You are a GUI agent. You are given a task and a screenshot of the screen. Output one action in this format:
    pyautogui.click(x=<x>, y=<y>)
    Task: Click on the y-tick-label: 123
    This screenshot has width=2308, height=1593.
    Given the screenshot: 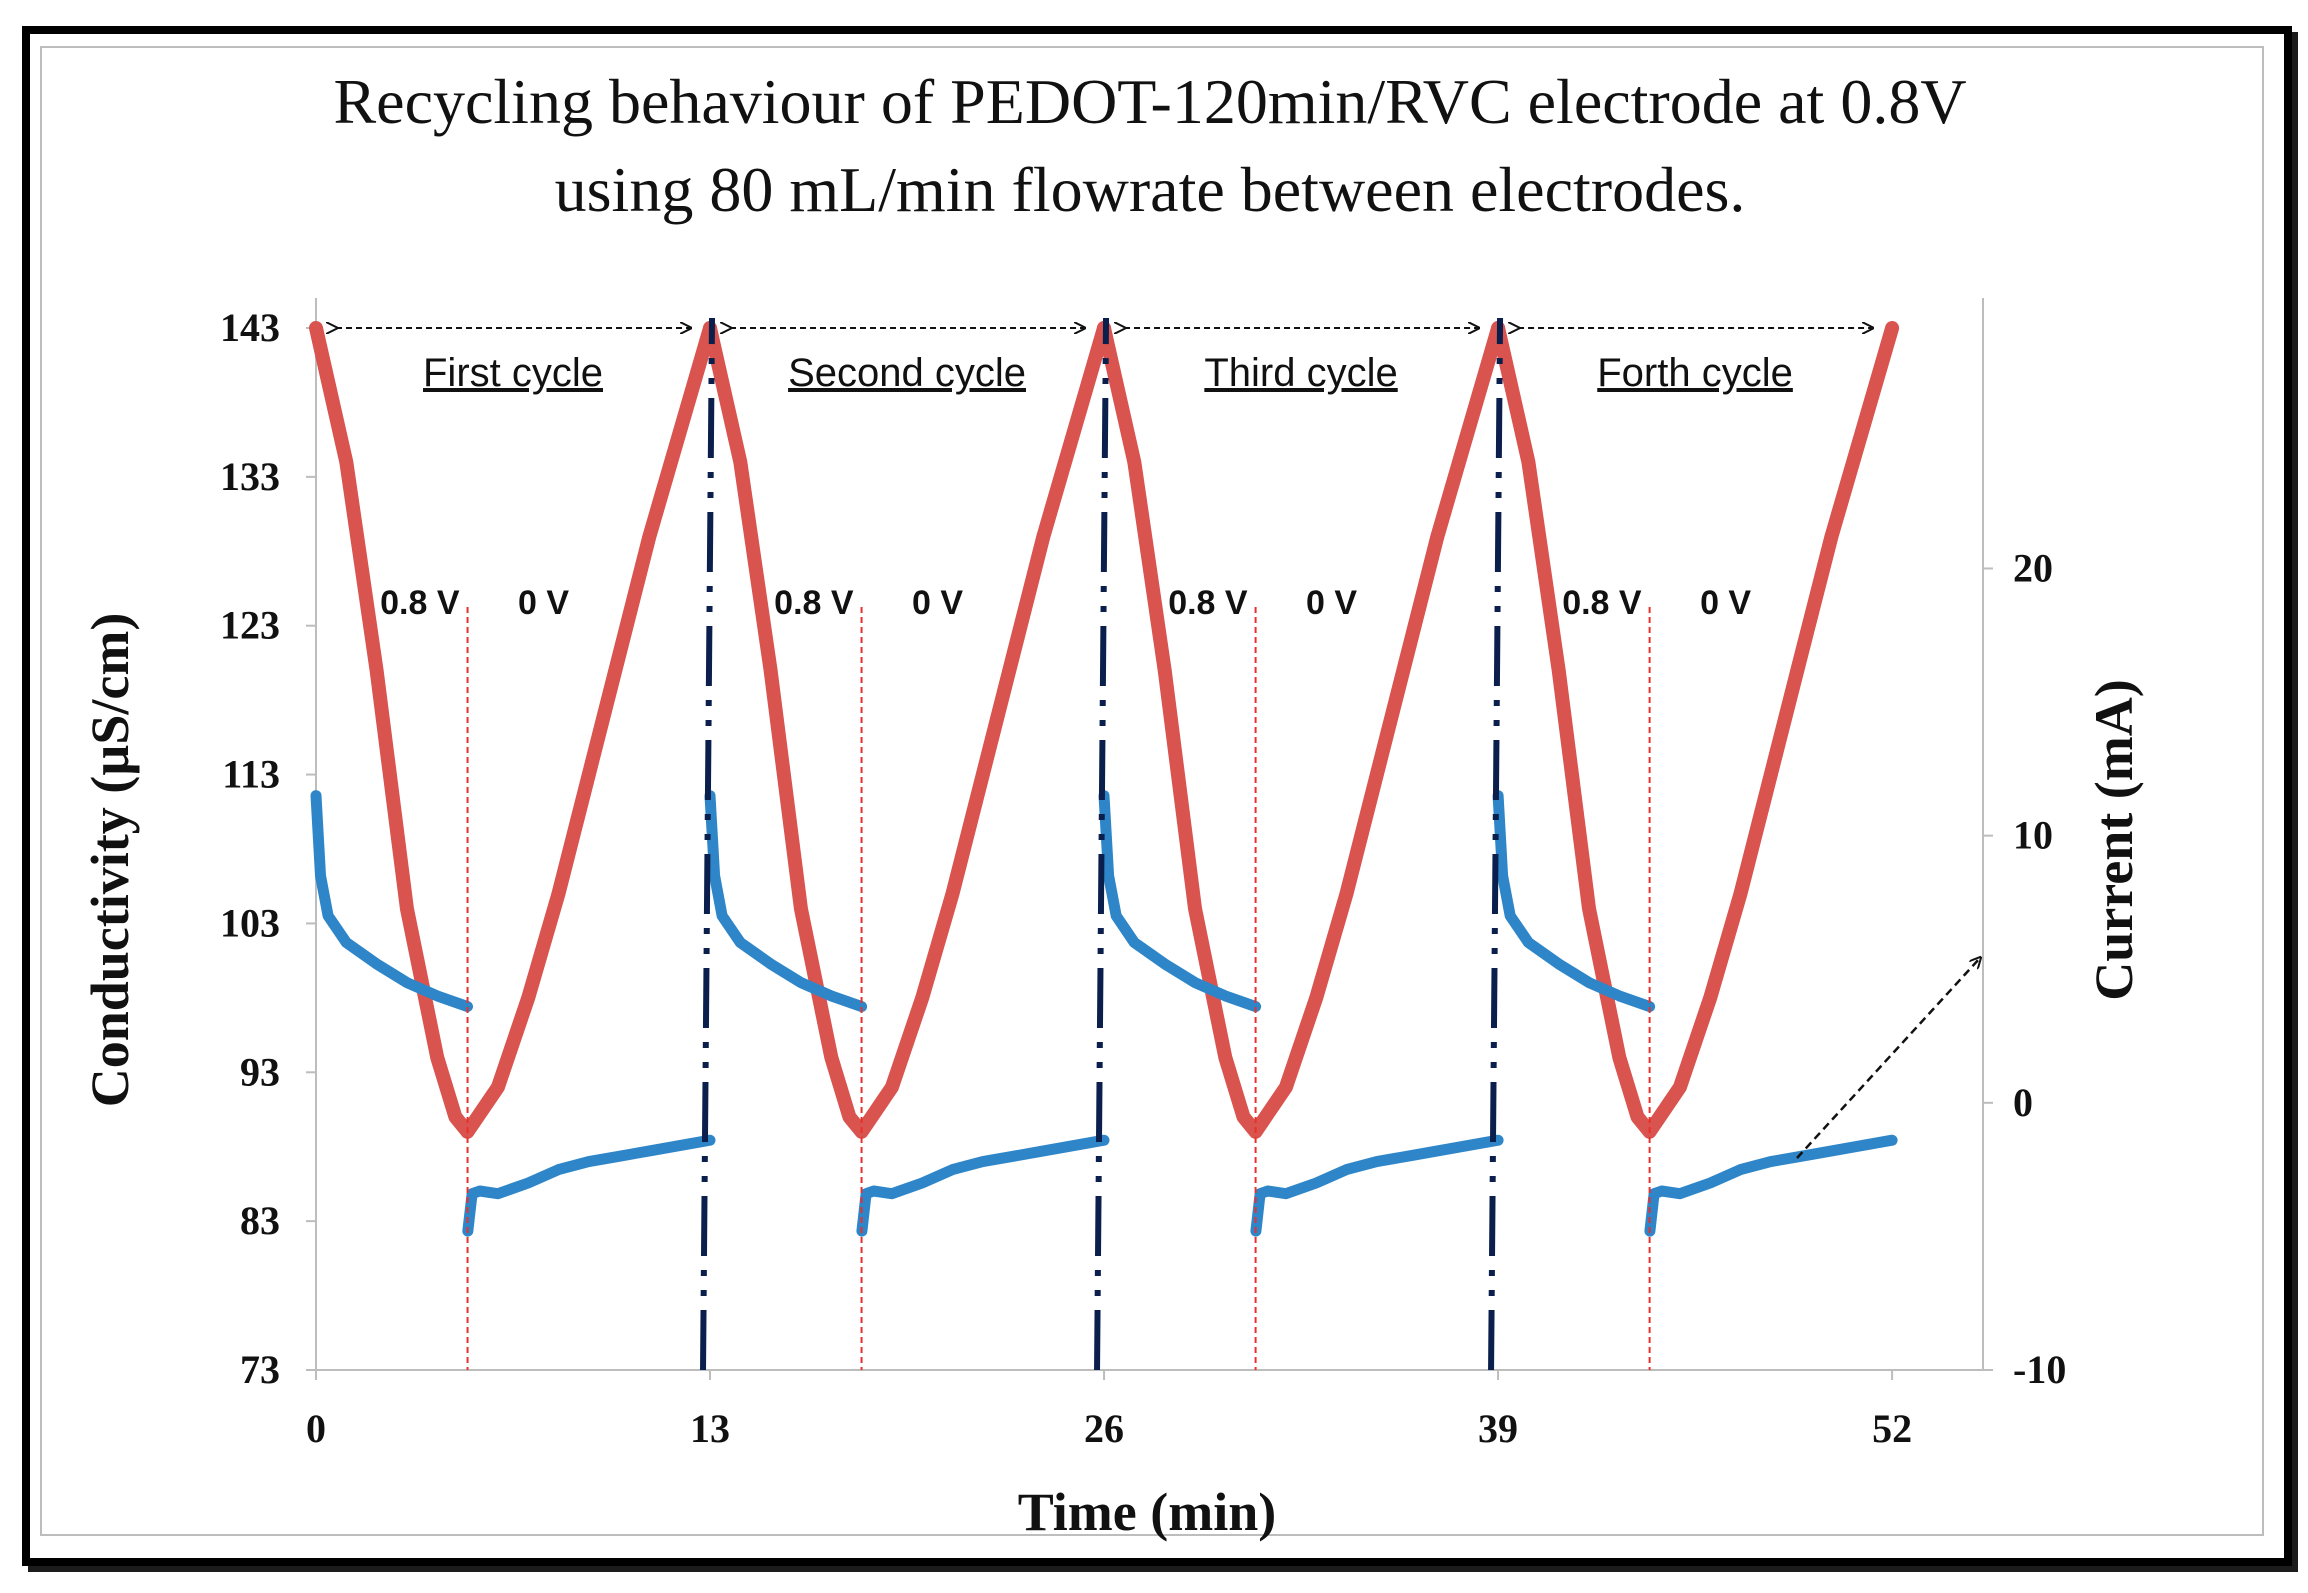 What is the action you would take?
    pyautogui.click(x=250, y=625)
    